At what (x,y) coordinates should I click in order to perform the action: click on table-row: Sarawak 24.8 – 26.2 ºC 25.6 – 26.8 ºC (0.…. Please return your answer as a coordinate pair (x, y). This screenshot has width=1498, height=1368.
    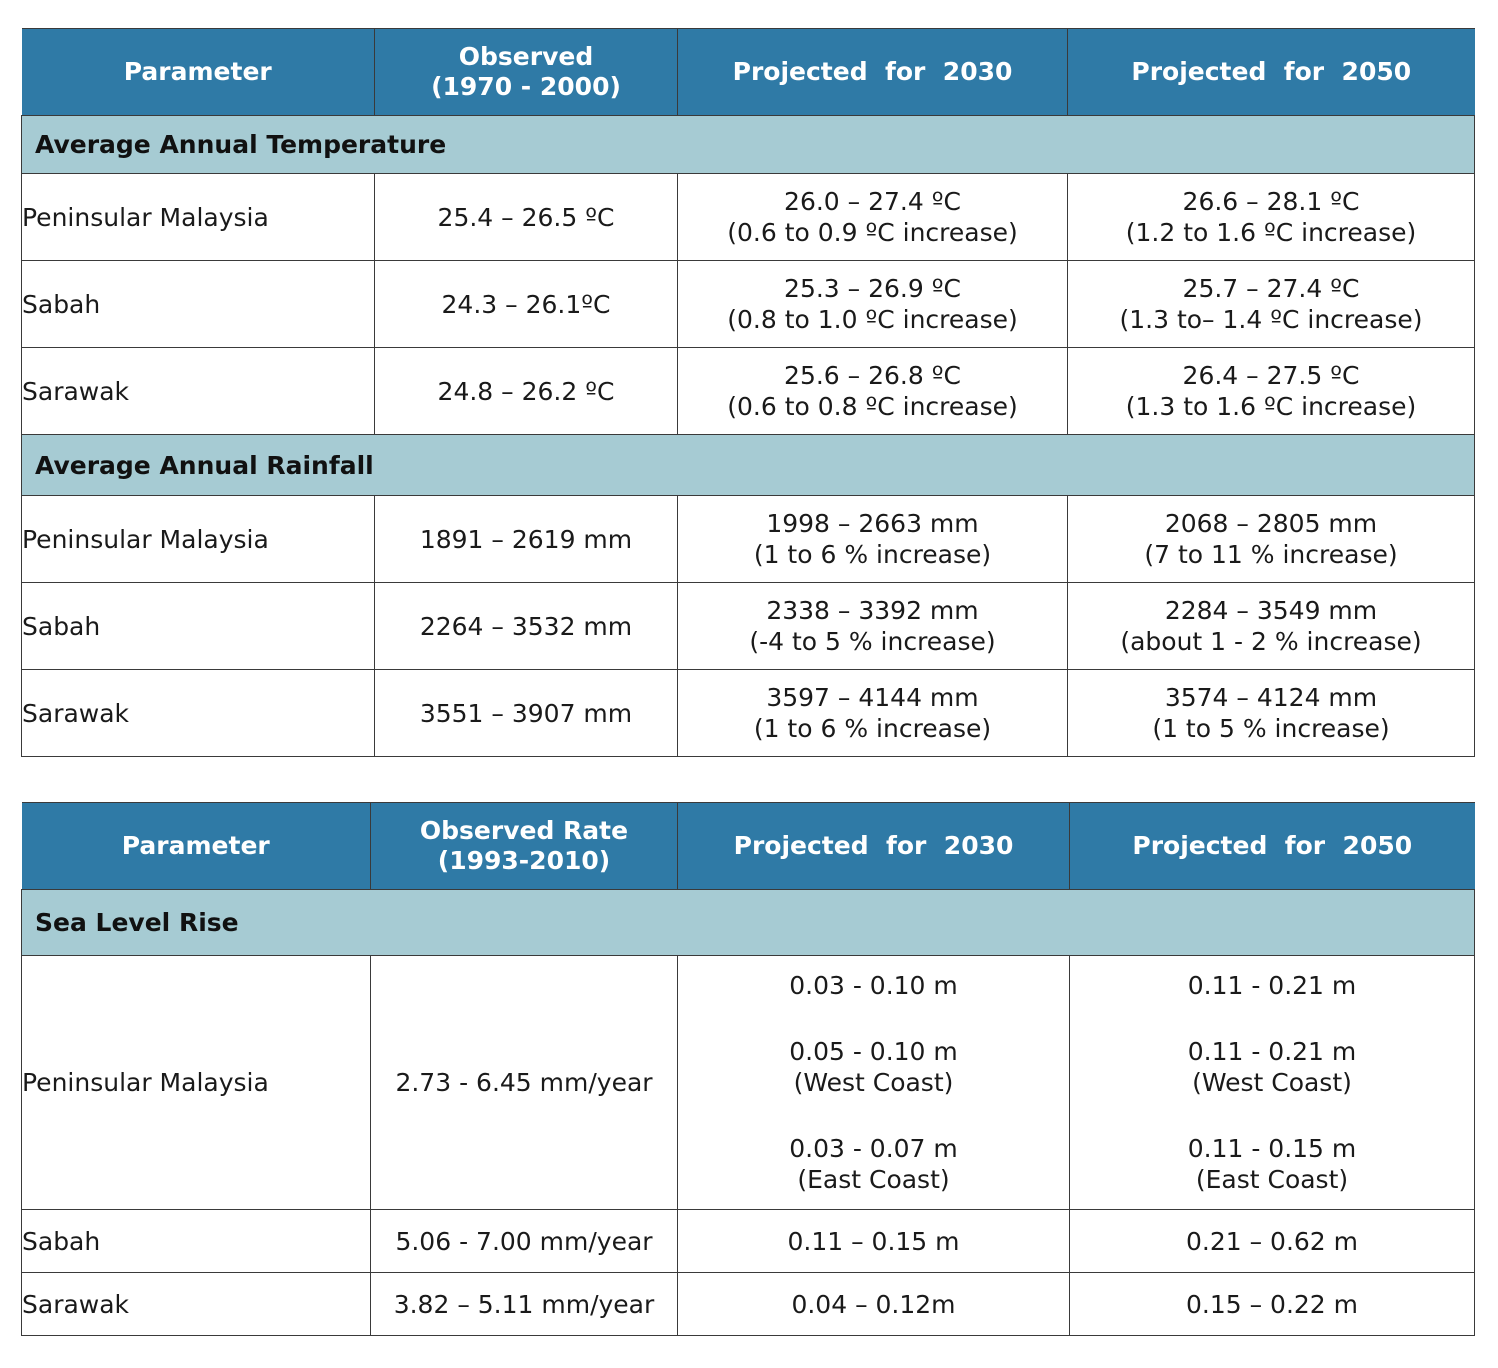
    Looking at the image, I should click on (748, 391).